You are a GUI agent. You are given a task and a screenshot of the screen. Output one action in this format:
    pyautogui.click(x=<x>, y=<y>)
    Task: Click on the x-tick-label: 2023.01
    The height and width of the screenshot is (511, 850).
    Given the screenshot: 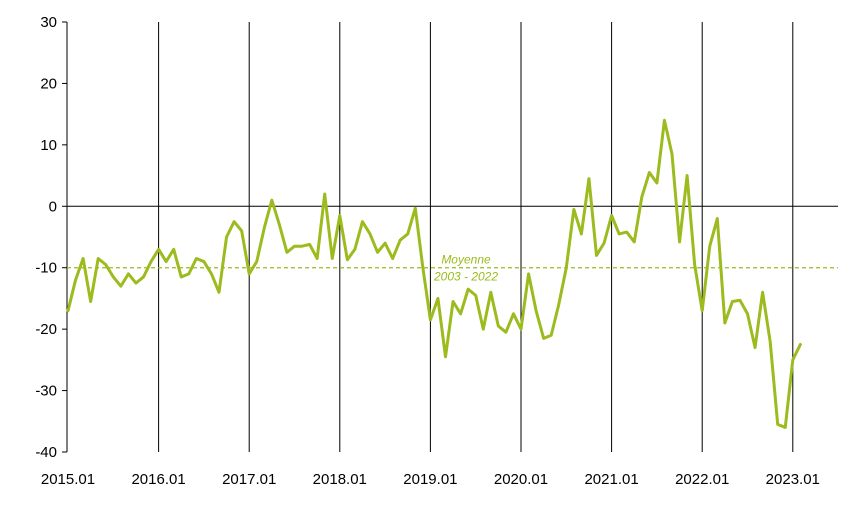 What is the action you would take?
    pyautogui.click(x=793, y=479)
    